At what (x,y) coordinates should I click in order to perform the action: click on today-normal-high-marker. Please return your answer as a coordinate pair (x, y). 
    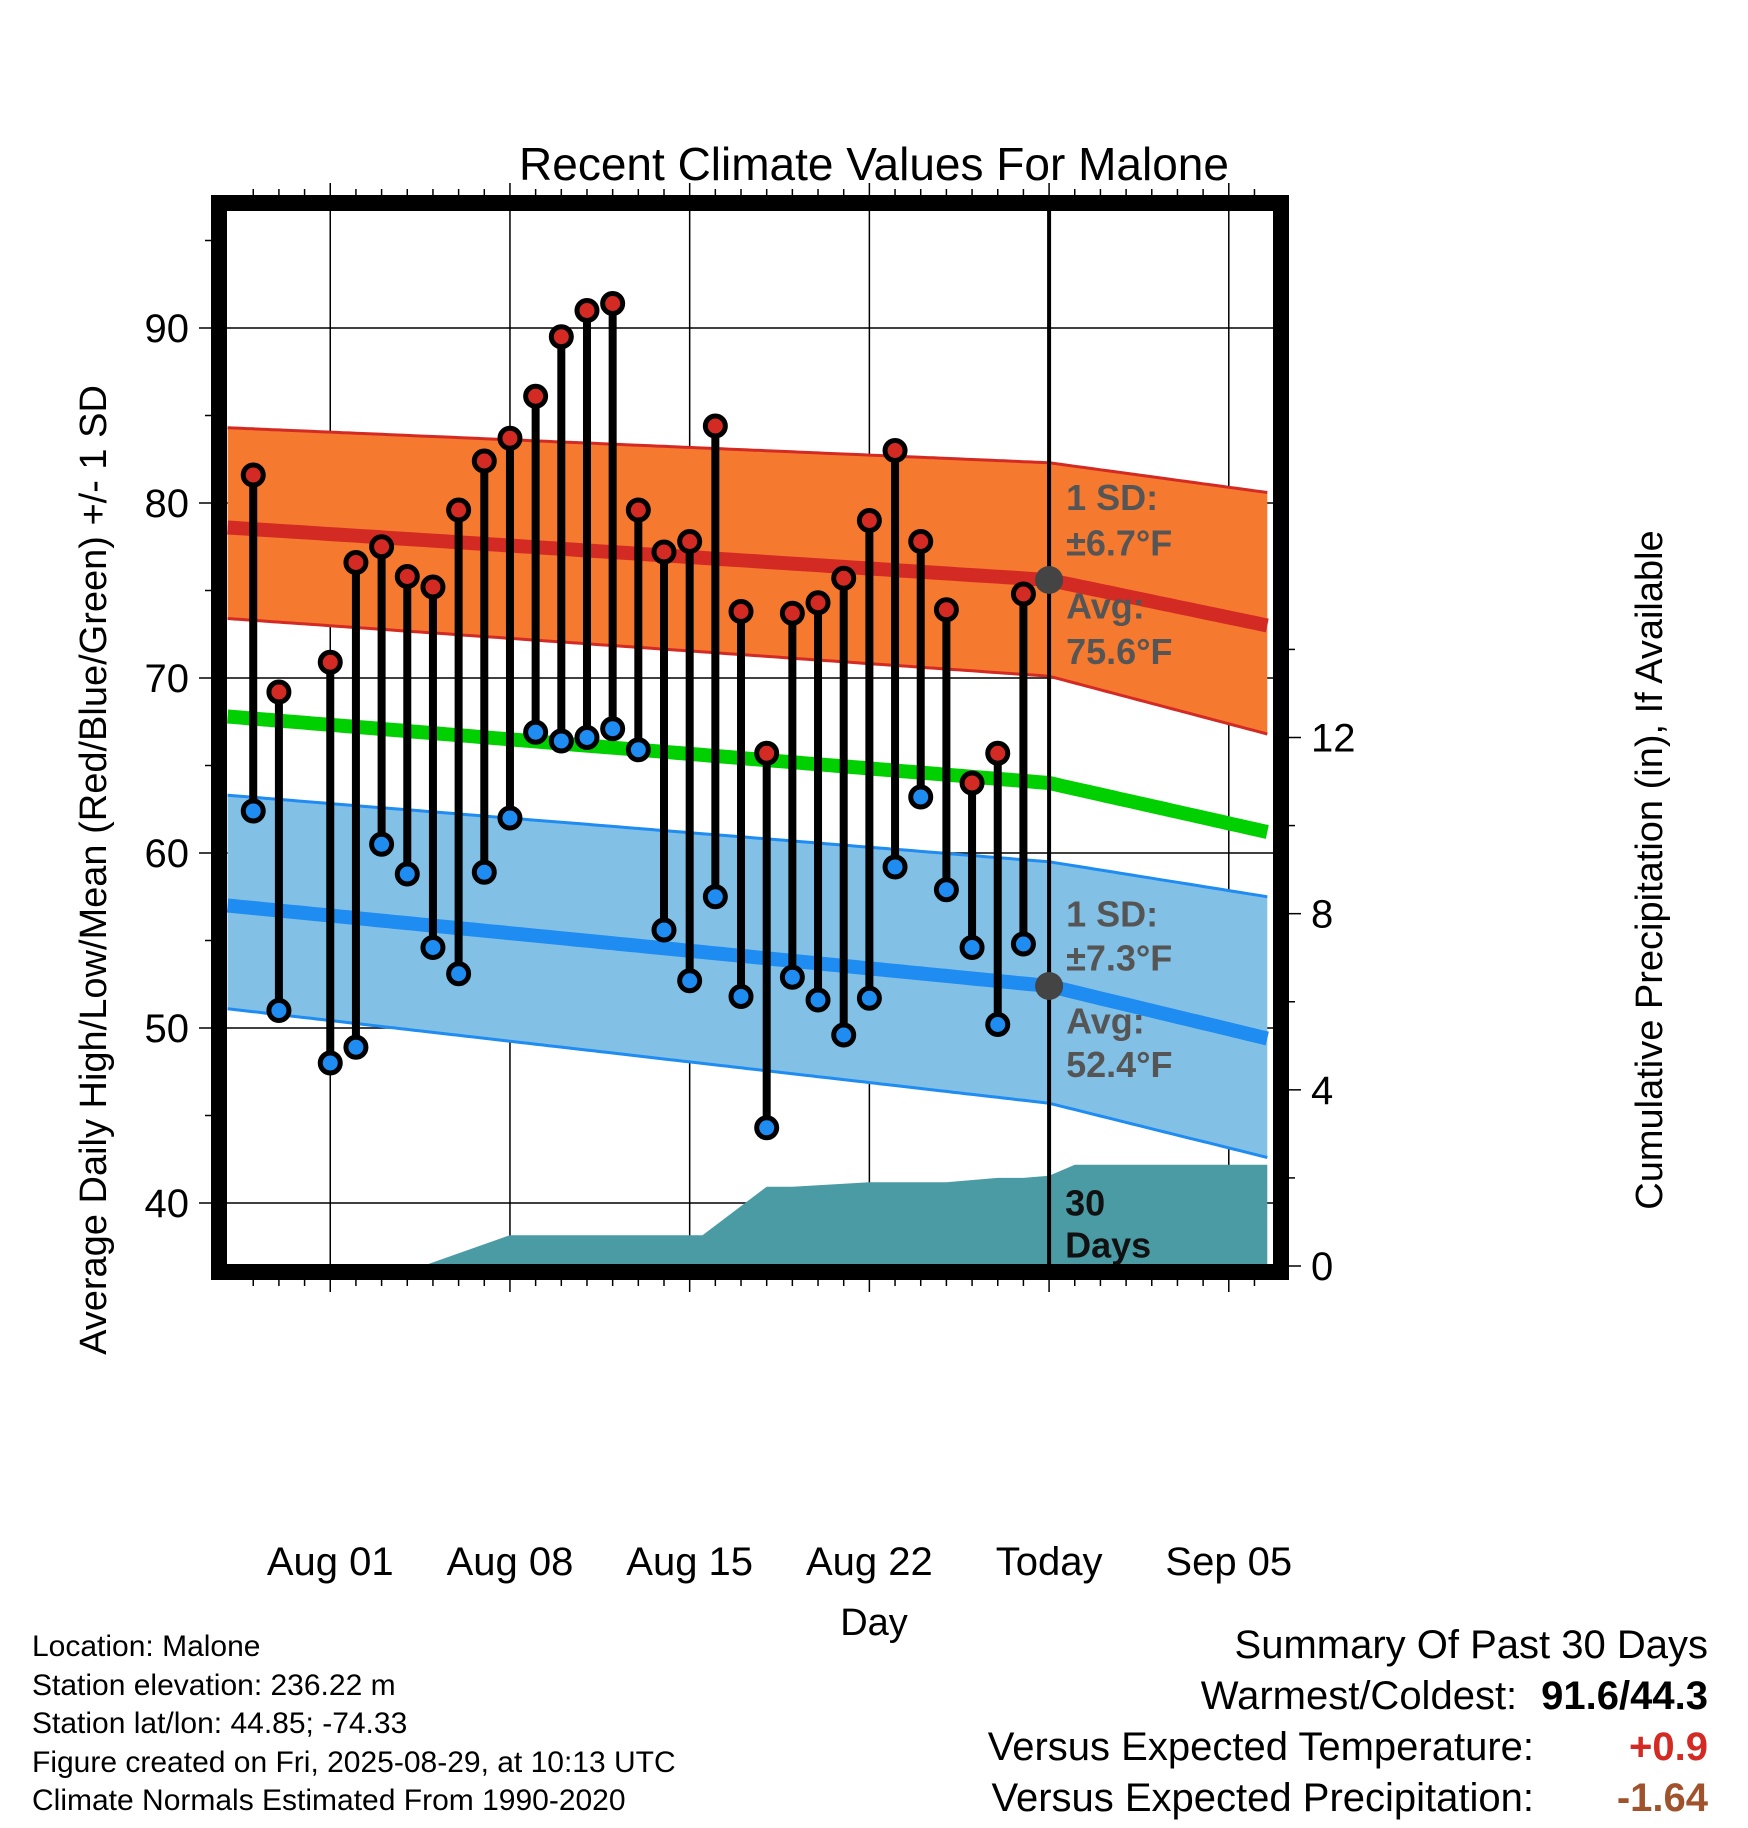
    Looking at the image, I should click on (1049, 580).